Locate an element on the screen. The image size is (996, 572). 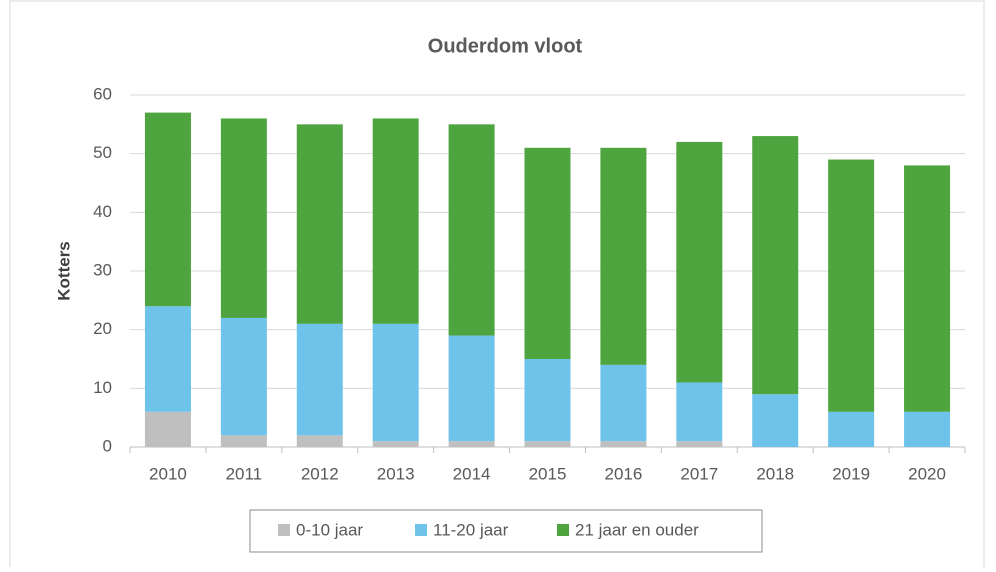
y-tick-label: 40 is located at coordinates (102, 211).